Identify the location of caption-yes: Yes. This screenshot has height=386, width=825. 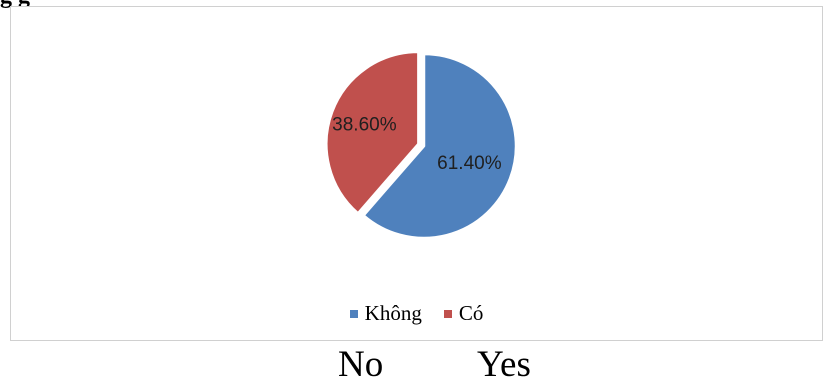
(504, 364).